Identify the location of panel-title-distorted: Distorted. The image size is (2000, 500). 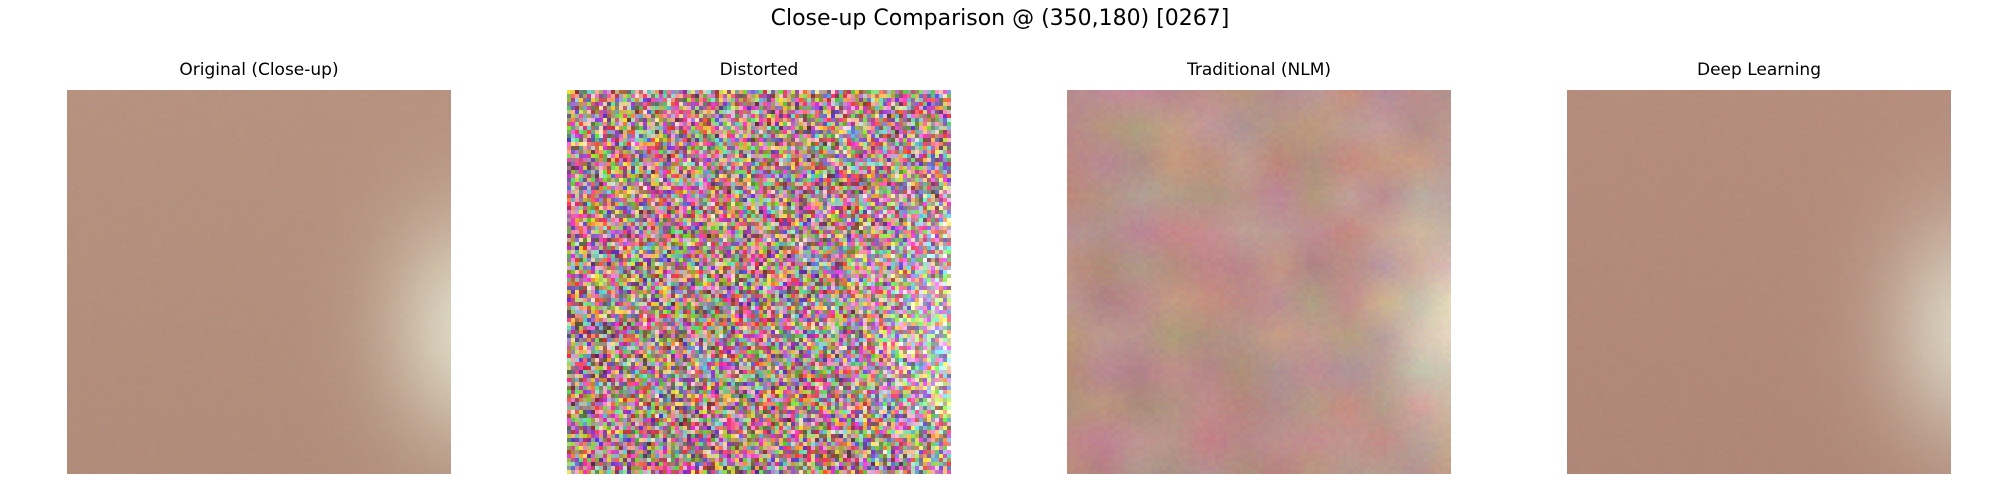
(759, 70).